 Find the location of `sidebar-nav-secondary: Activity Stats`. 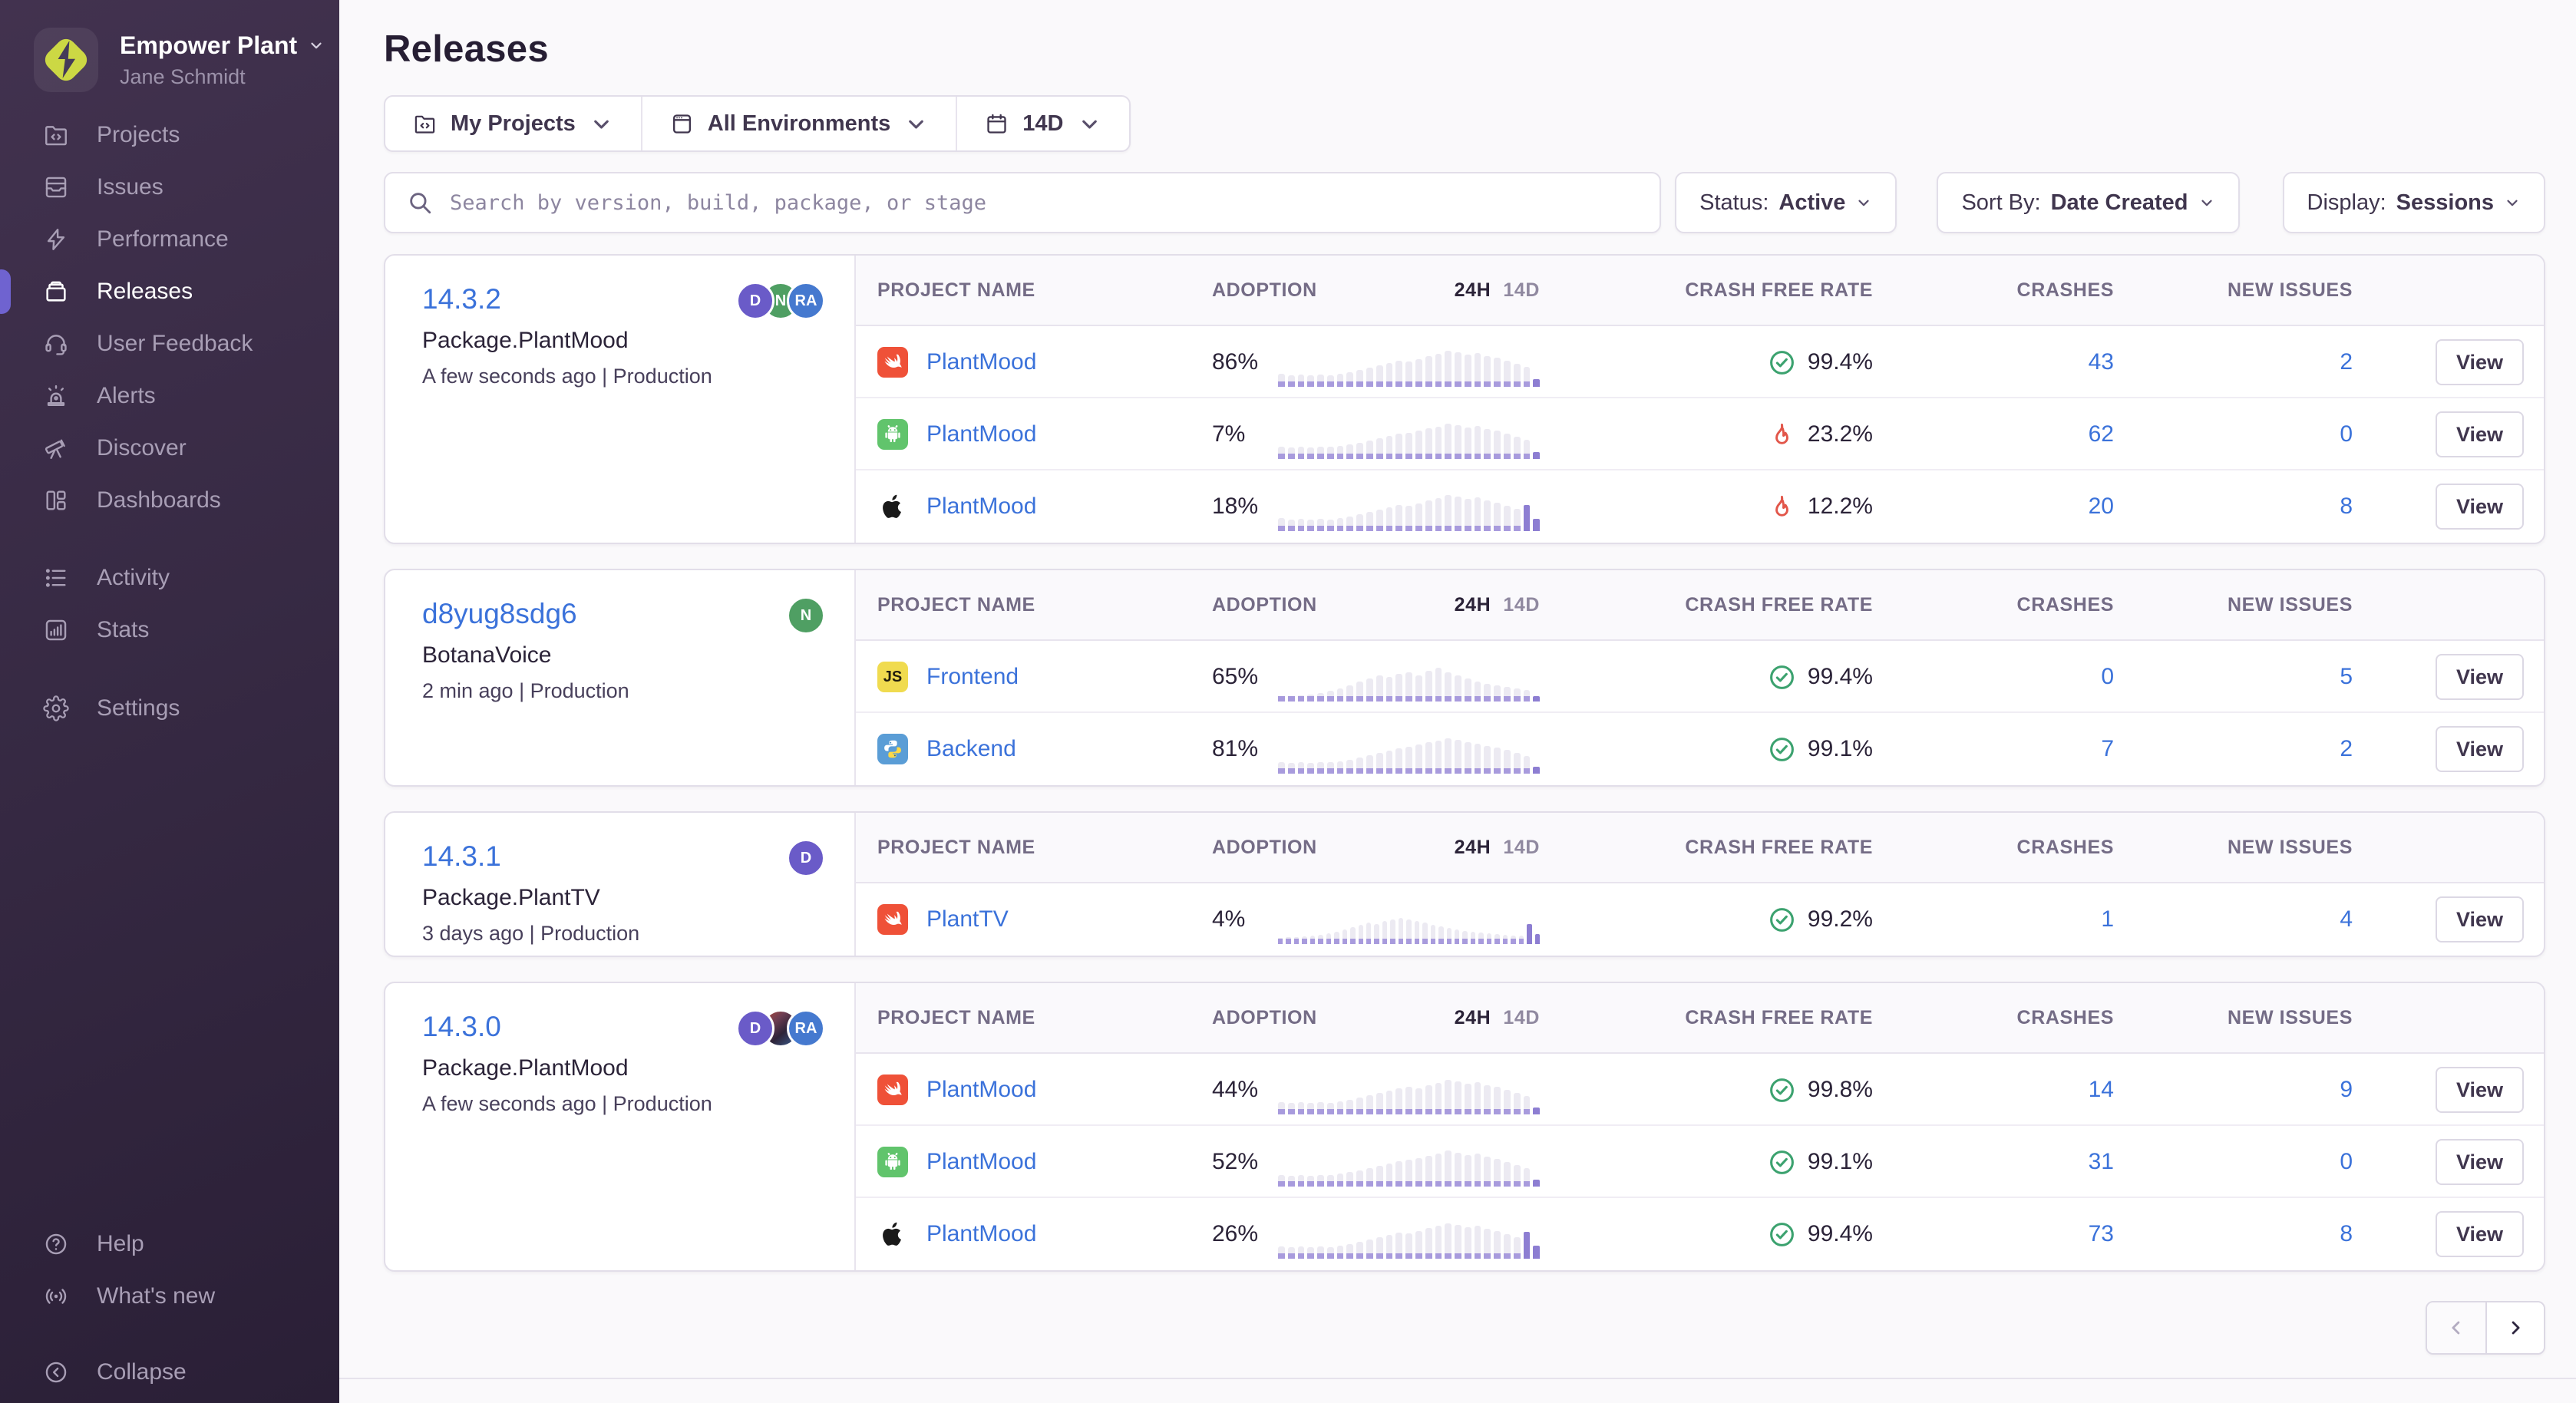

sidebar-nav-secondary: Activity Stats is located at coordinates (169, 604).